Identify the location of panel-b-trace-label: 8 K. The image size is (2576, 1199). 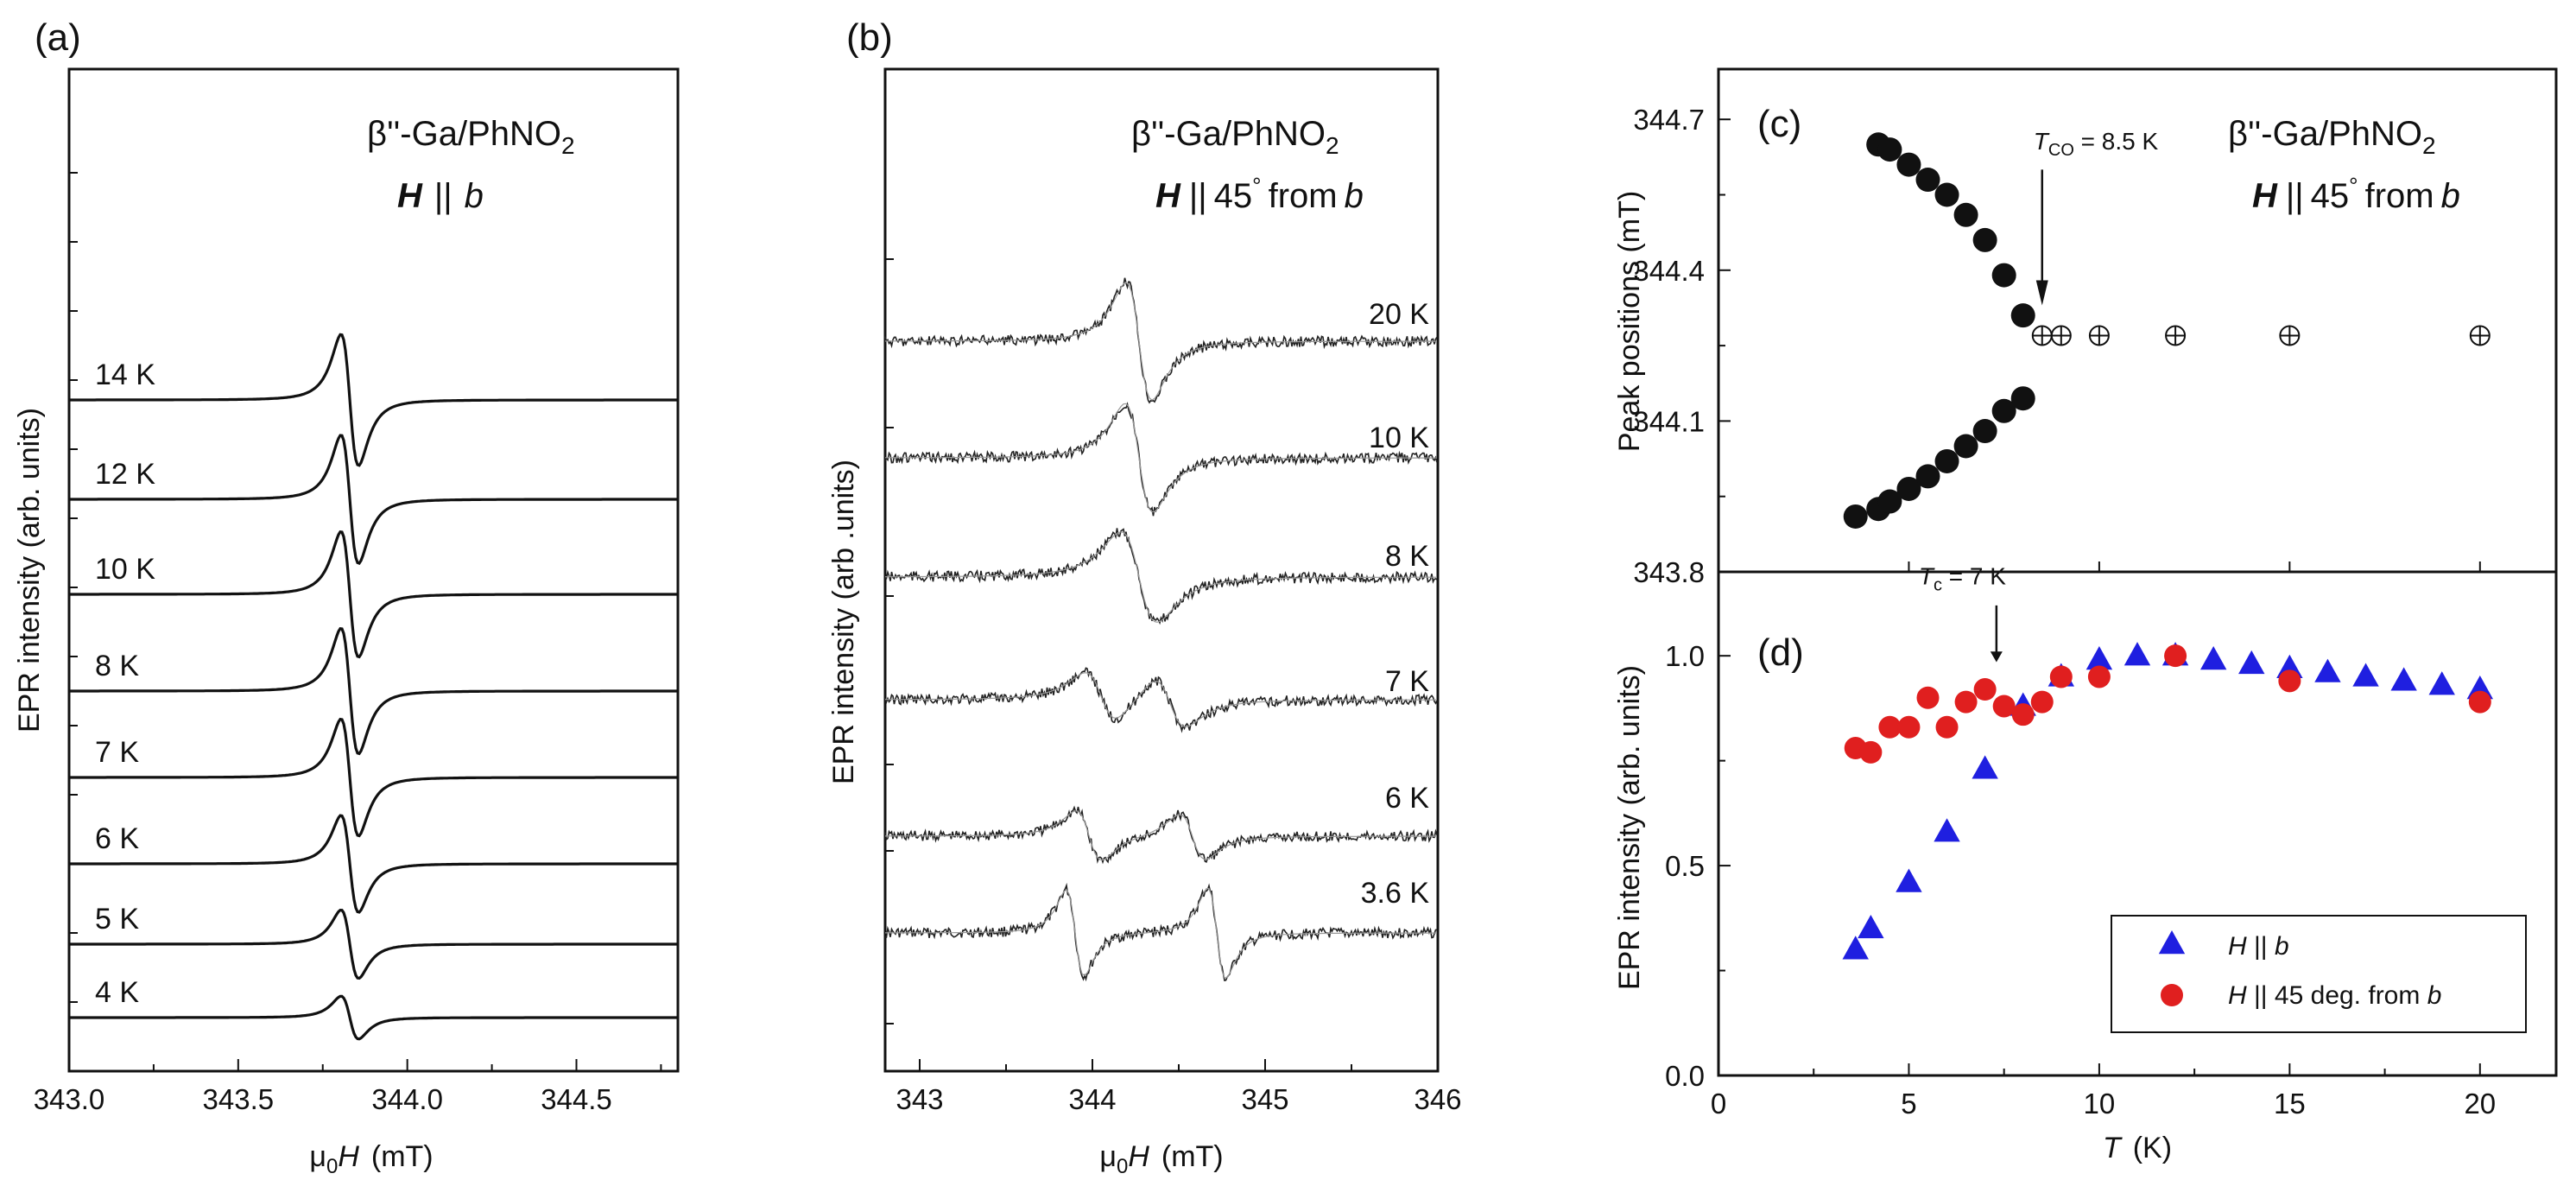
(1407, 556).